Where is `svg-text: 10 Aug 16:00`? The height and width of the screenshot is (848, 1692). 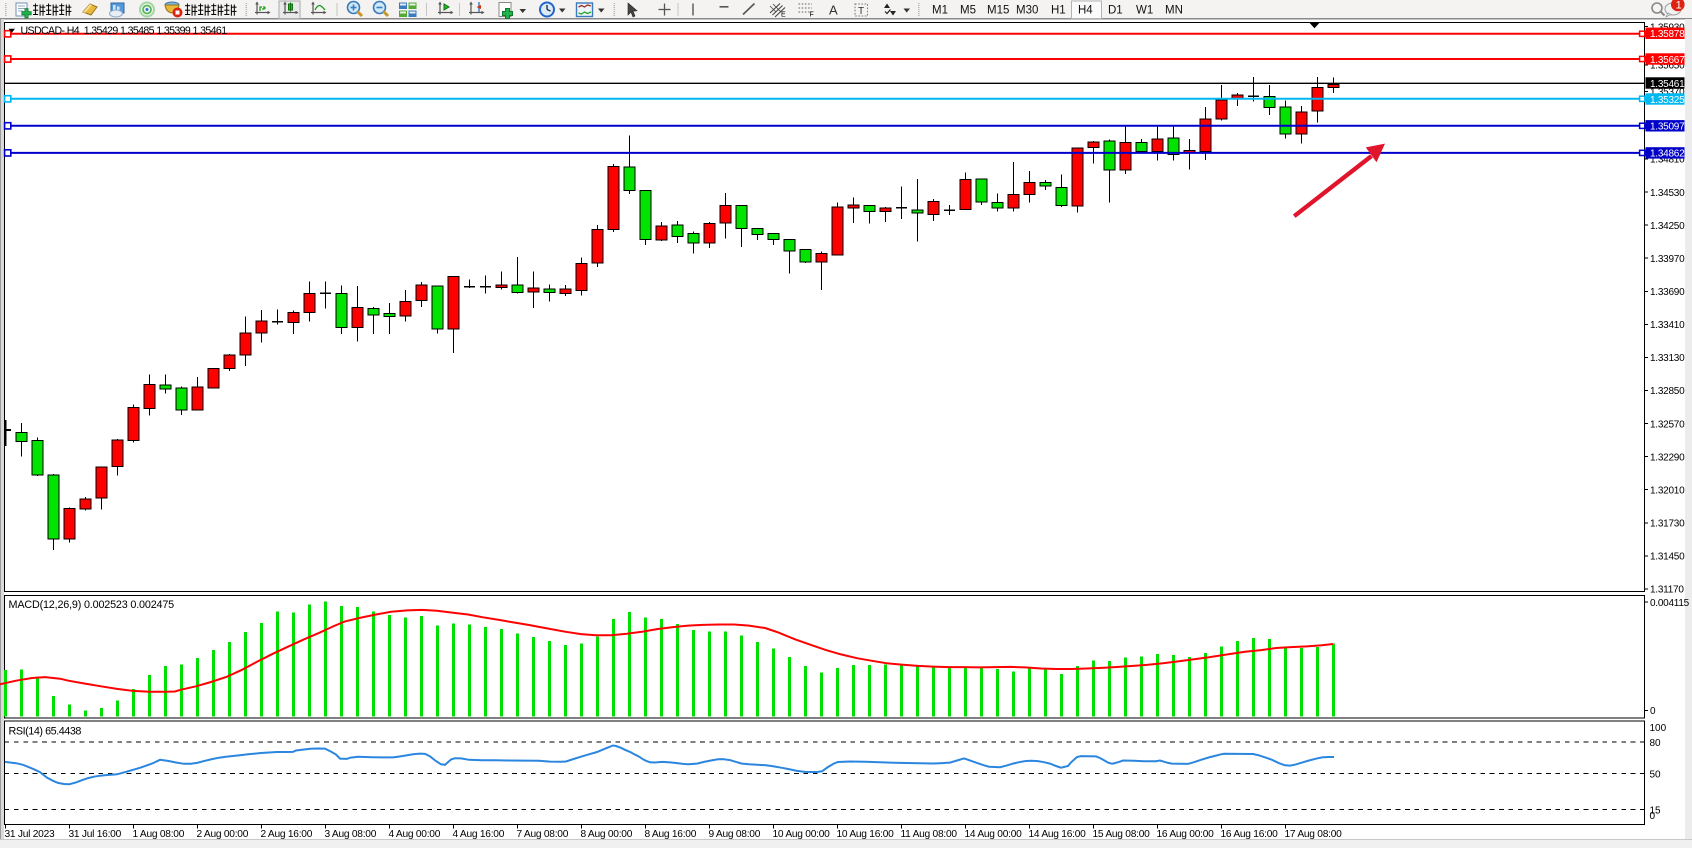
svg-text: 10 Aug 16:00 is located at coordinates (866, 834).